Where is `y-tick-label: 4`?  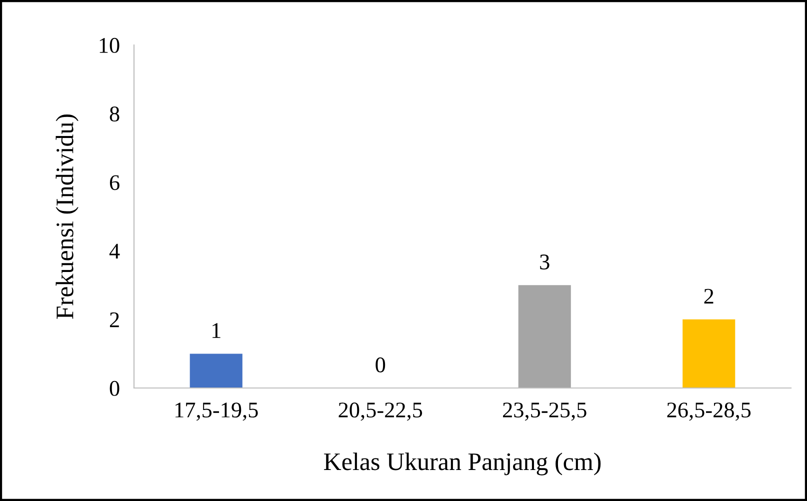 y-tick-label: 4 is located at coordinates (114, 251).